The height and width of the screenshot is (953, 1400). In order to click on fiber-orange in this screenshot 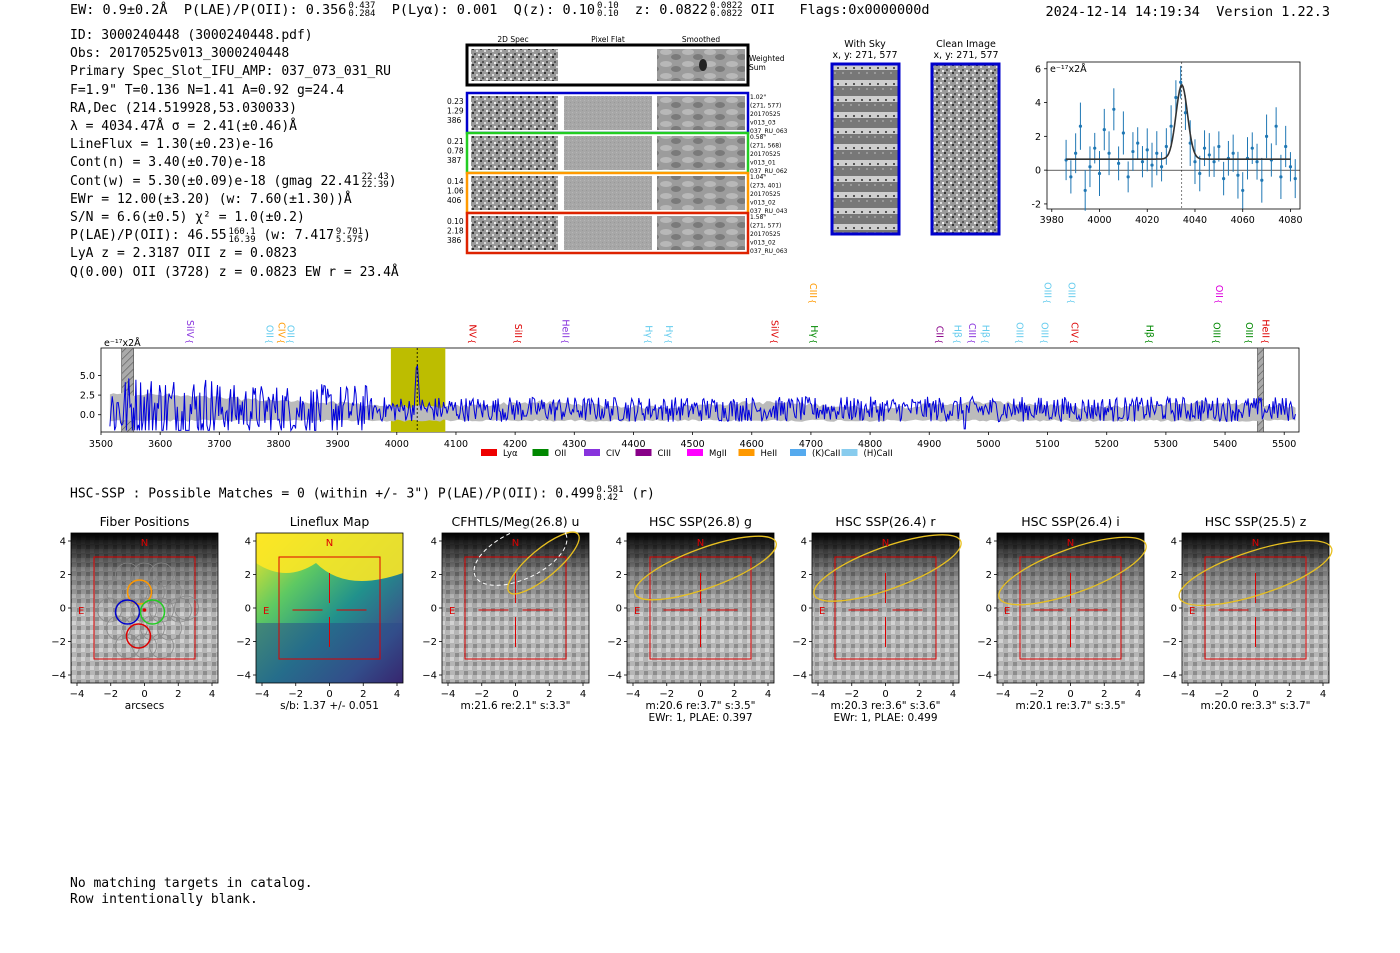, I will do `click(139, 592)`.